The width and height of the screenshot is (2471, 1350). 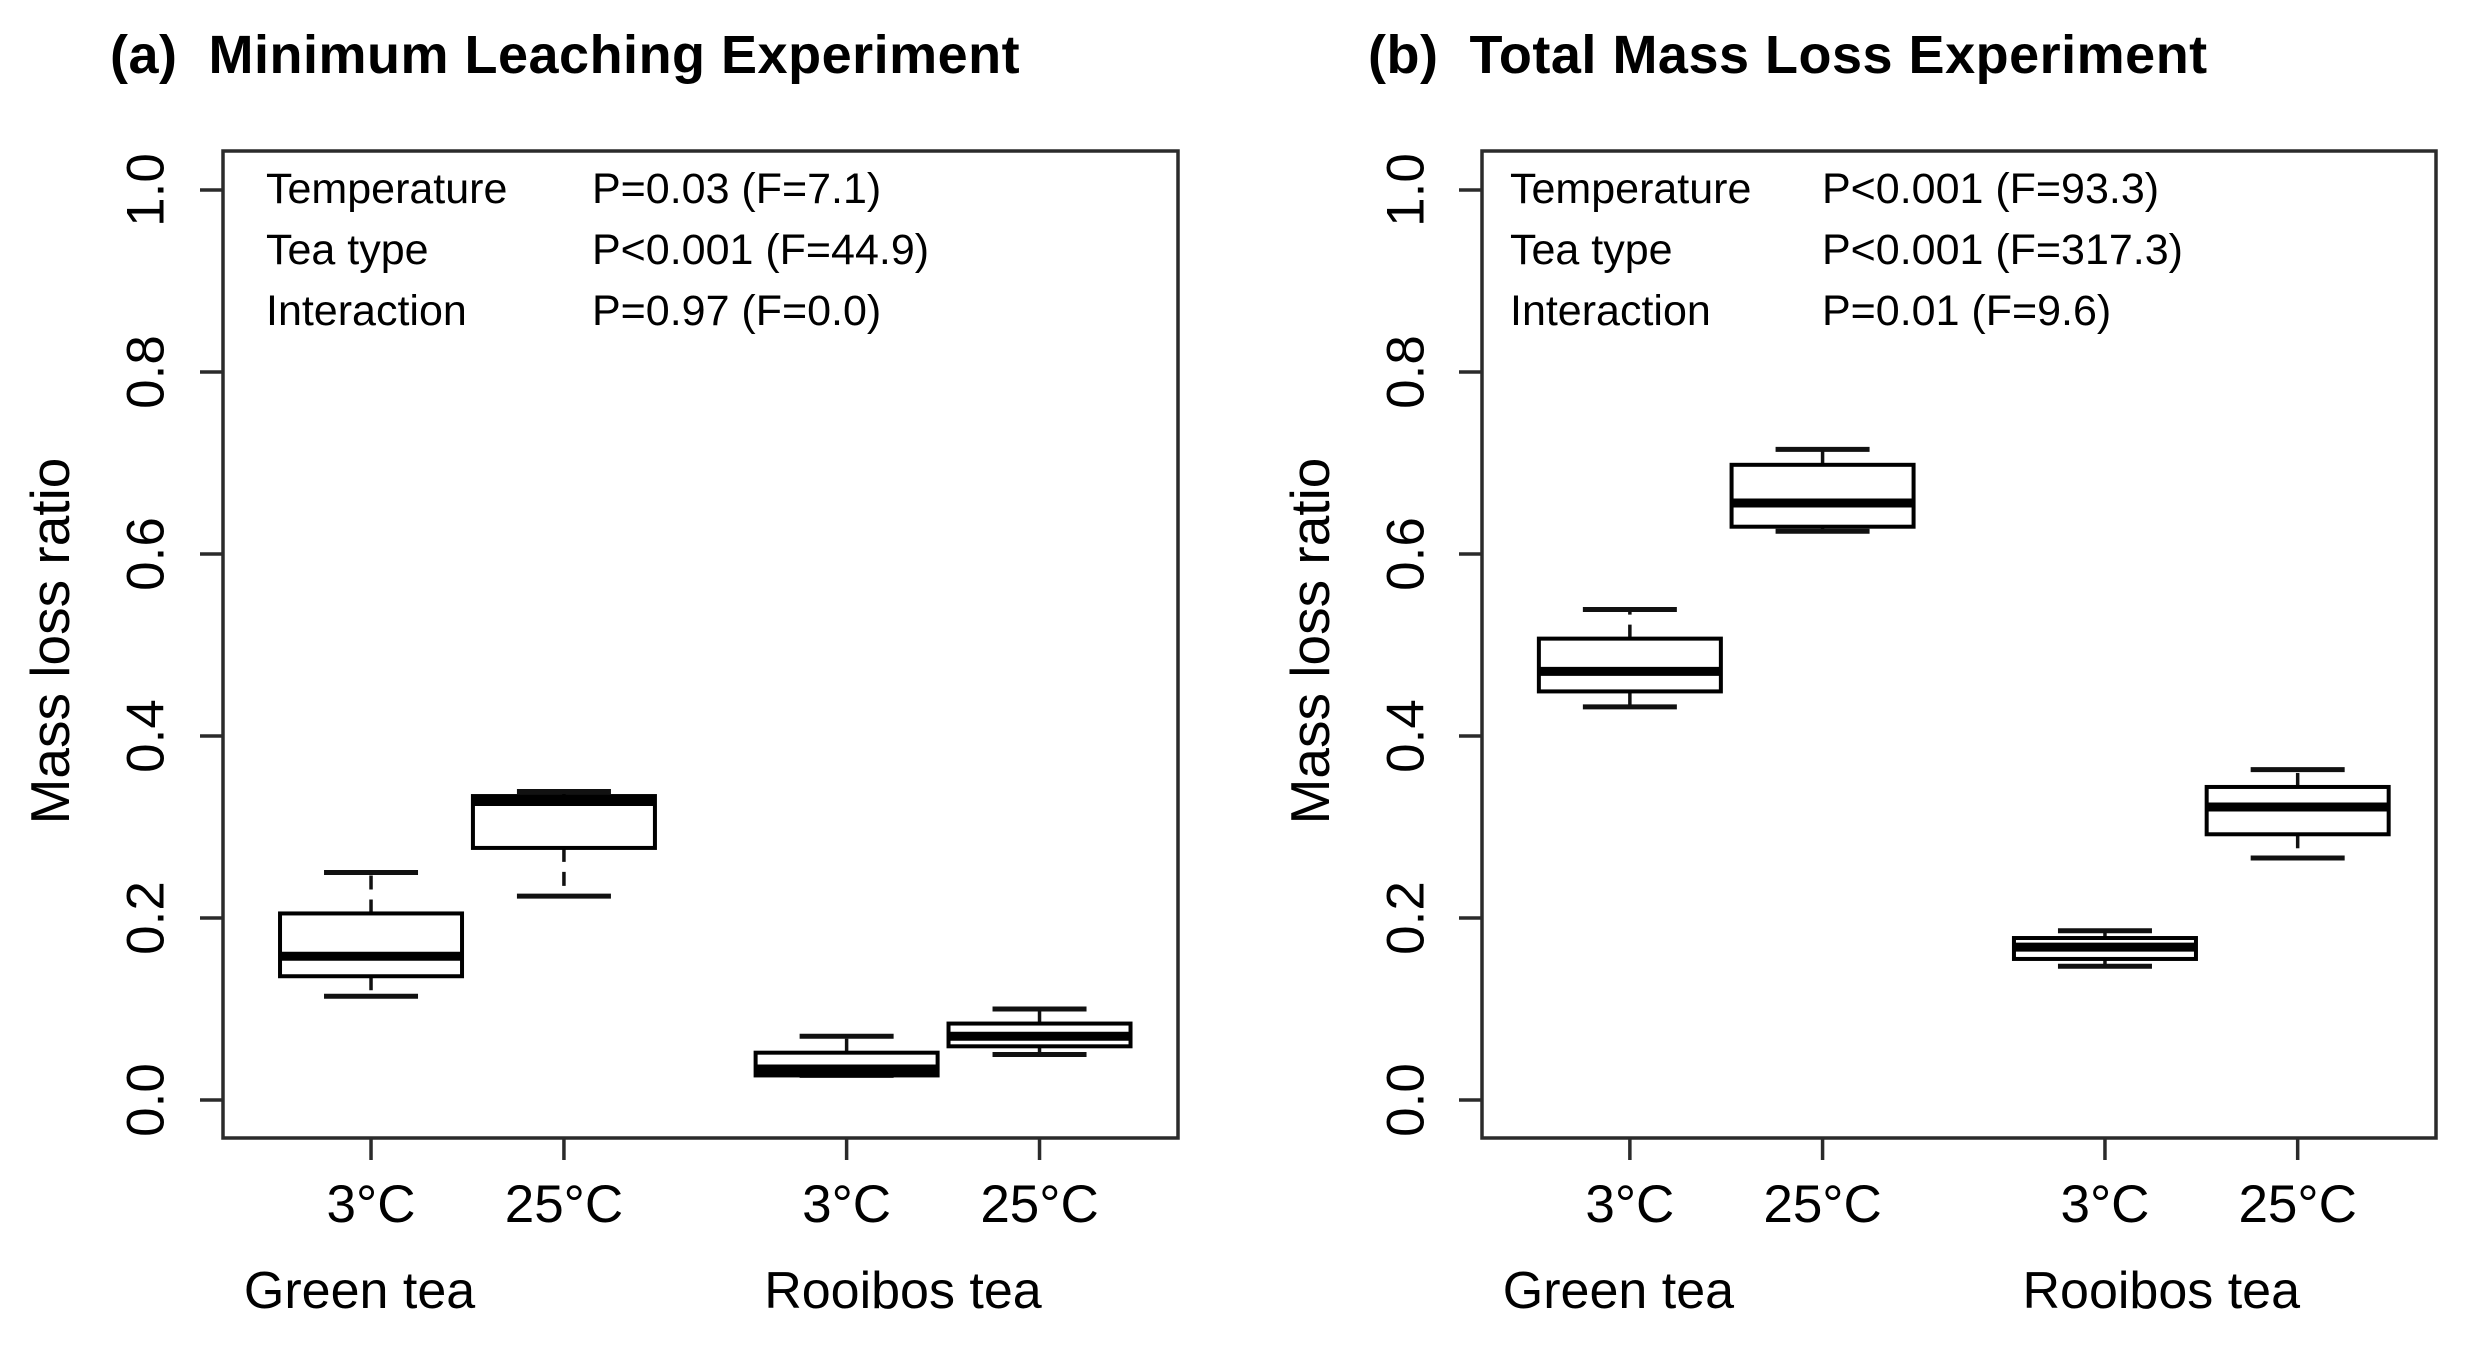 I want to click on panel-b-xtick-label-3: 25°C, so click(x=2297, y=1204).